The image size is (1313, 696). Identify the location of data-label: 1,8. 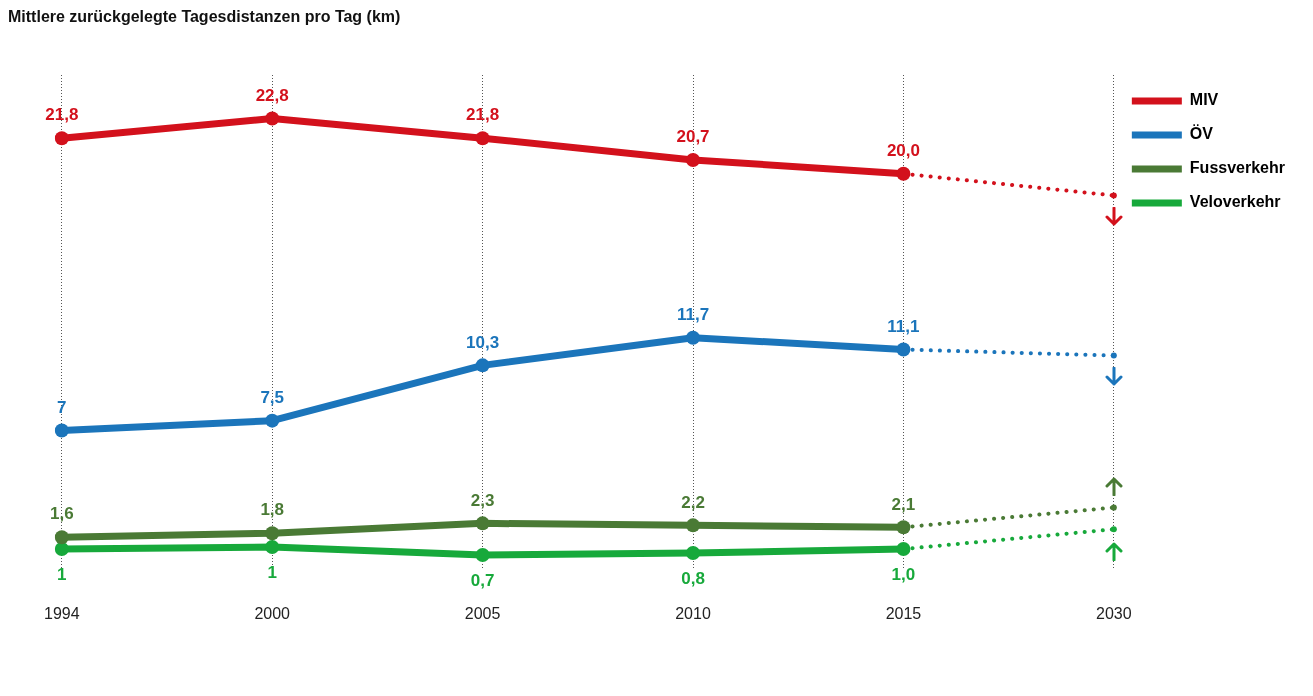
(272, 510).